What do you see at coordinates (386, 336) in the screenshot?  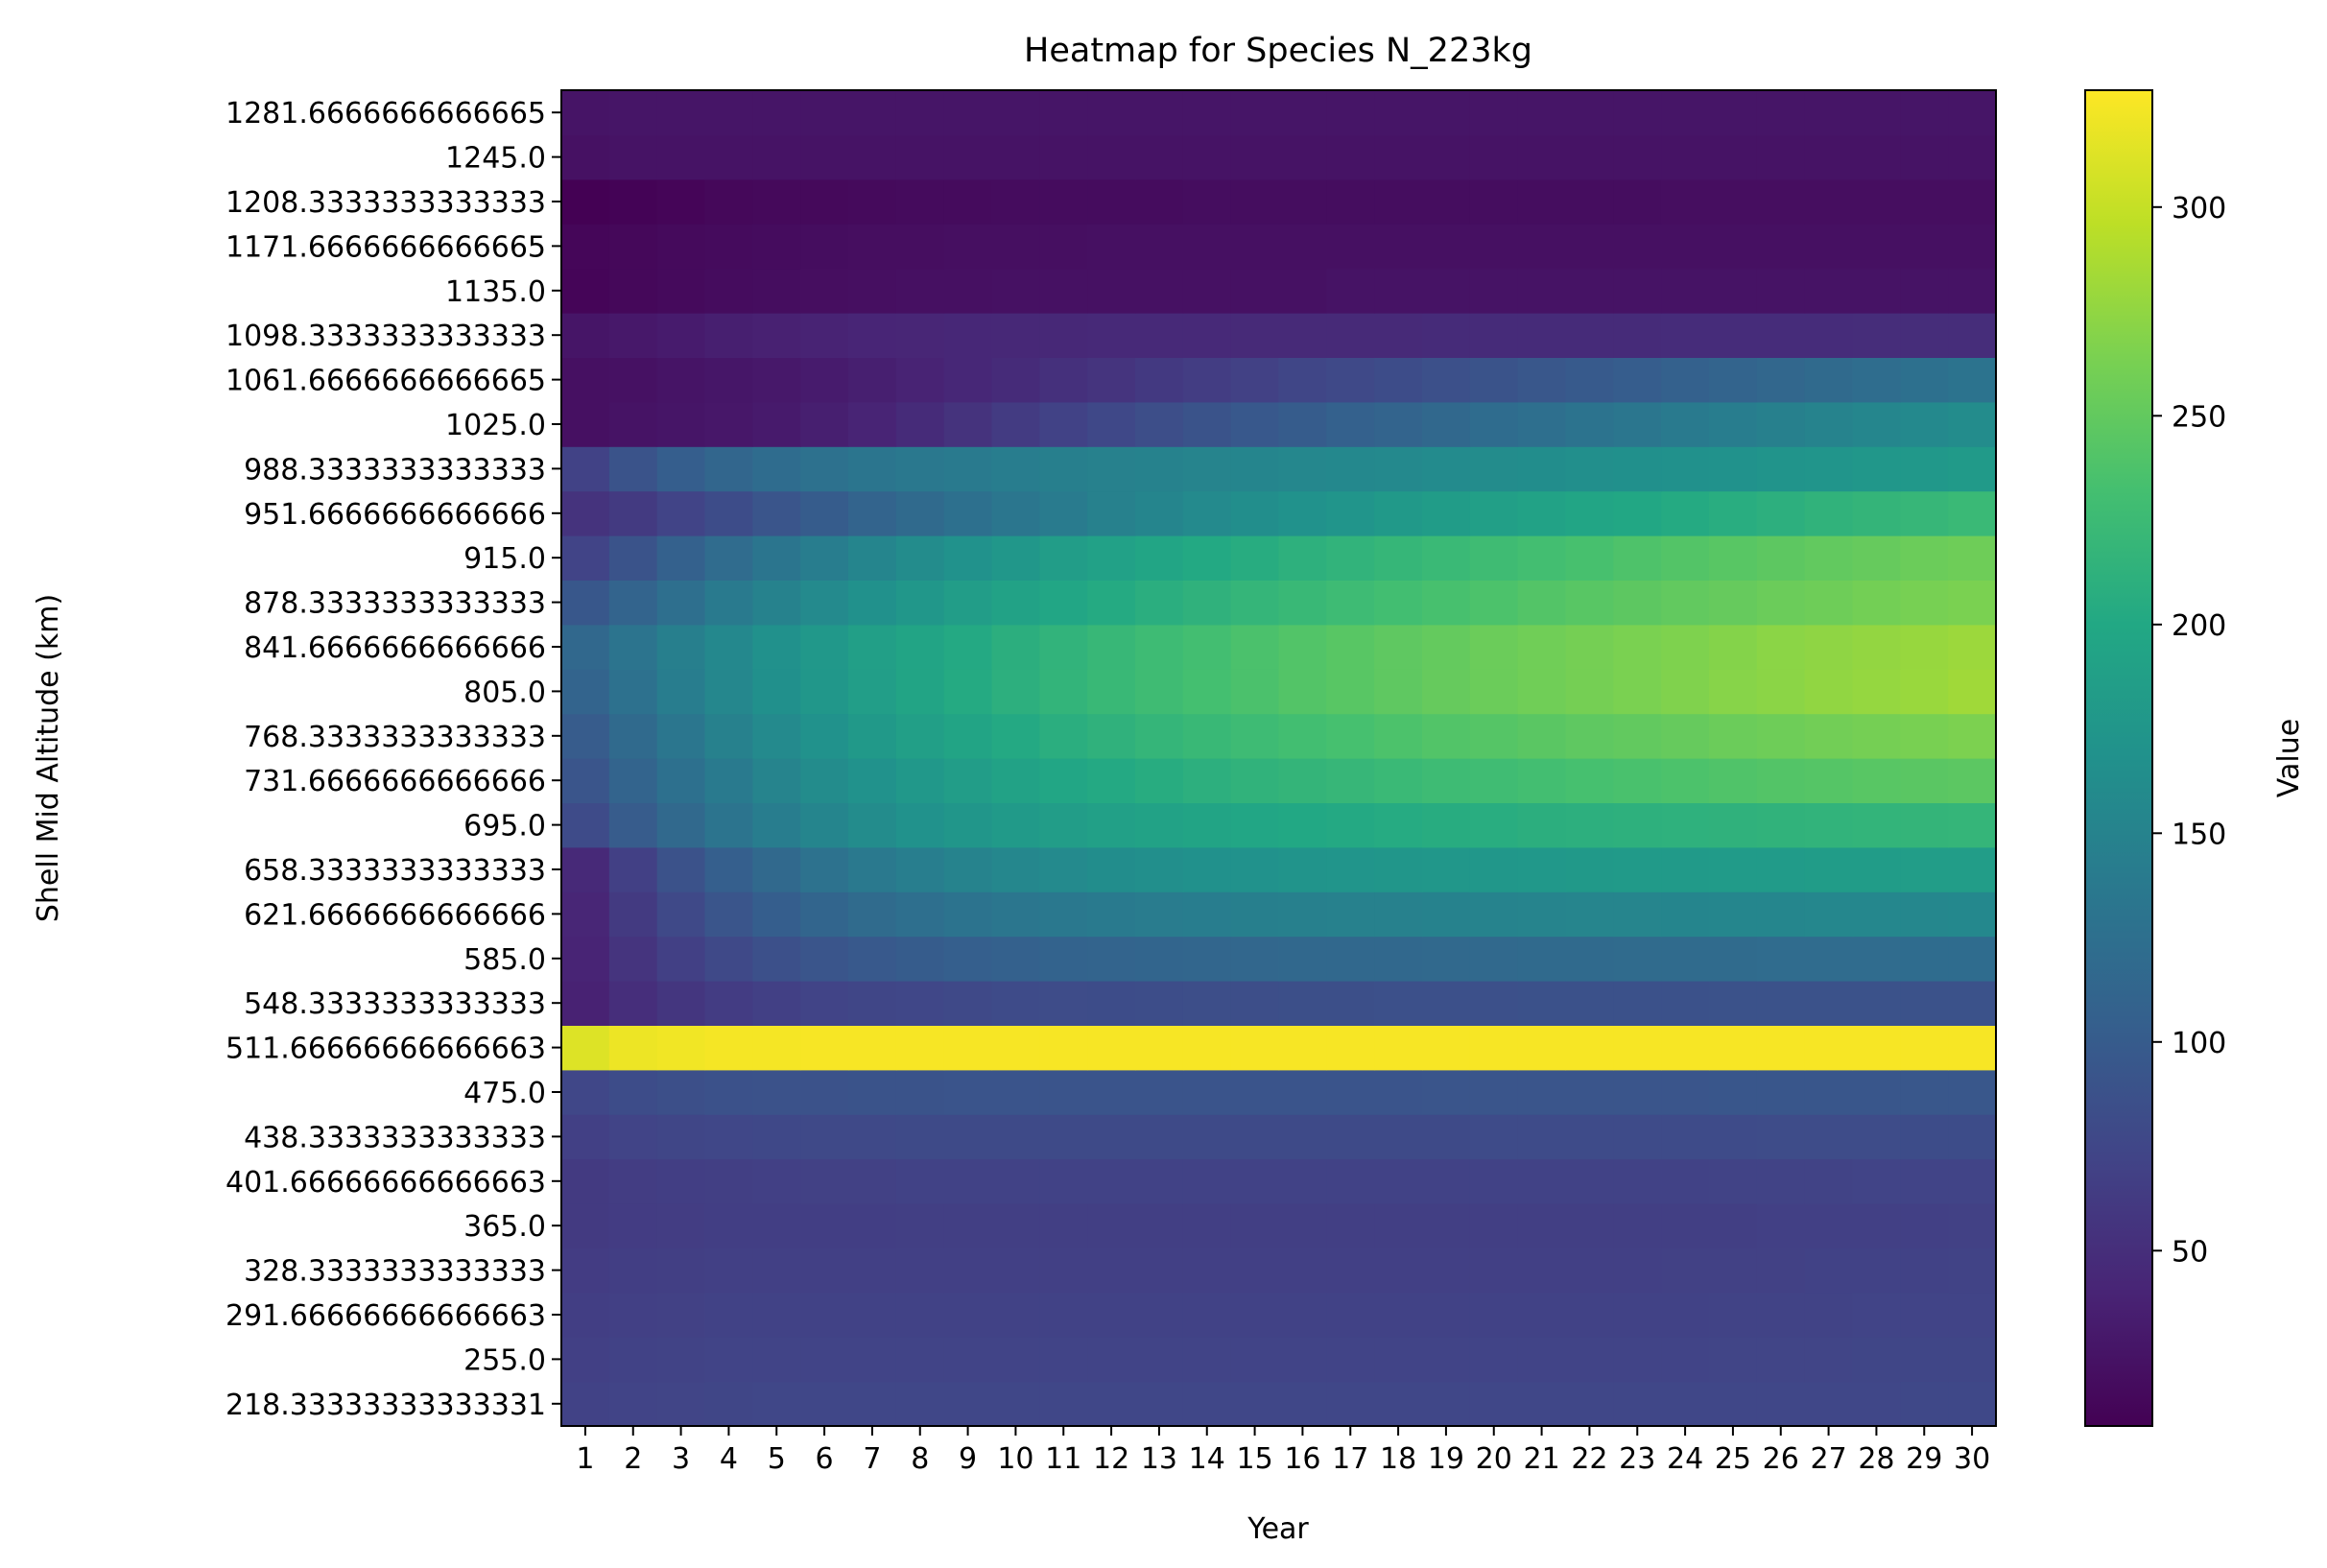 I see `y-tick-label: 1098.3333333333333` at bounding box center [386, 336].